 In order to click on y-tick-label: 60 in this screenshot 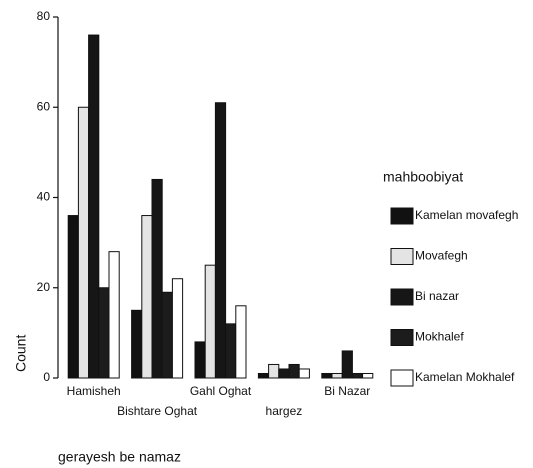, I will do `click(44, 106)`.